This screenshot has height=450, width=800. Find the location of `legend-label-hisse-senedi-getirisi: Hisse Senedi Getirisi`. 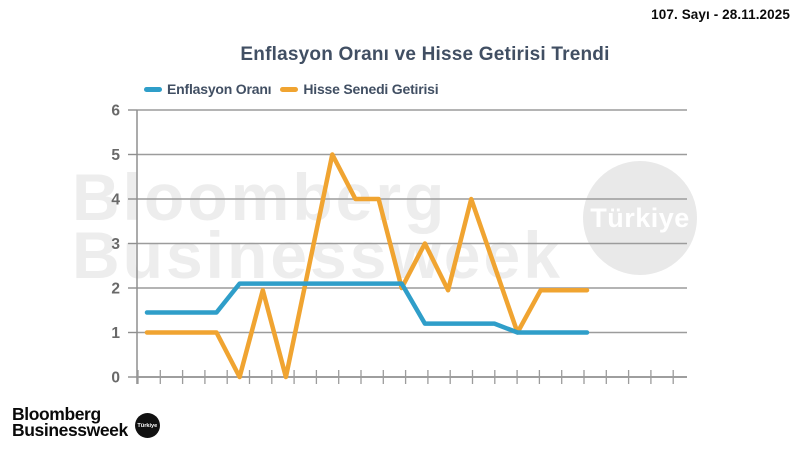

legend-label-hisse-senedi-getirisi: Hisse Senedi Getirisi is located at coordinates (371, 89).